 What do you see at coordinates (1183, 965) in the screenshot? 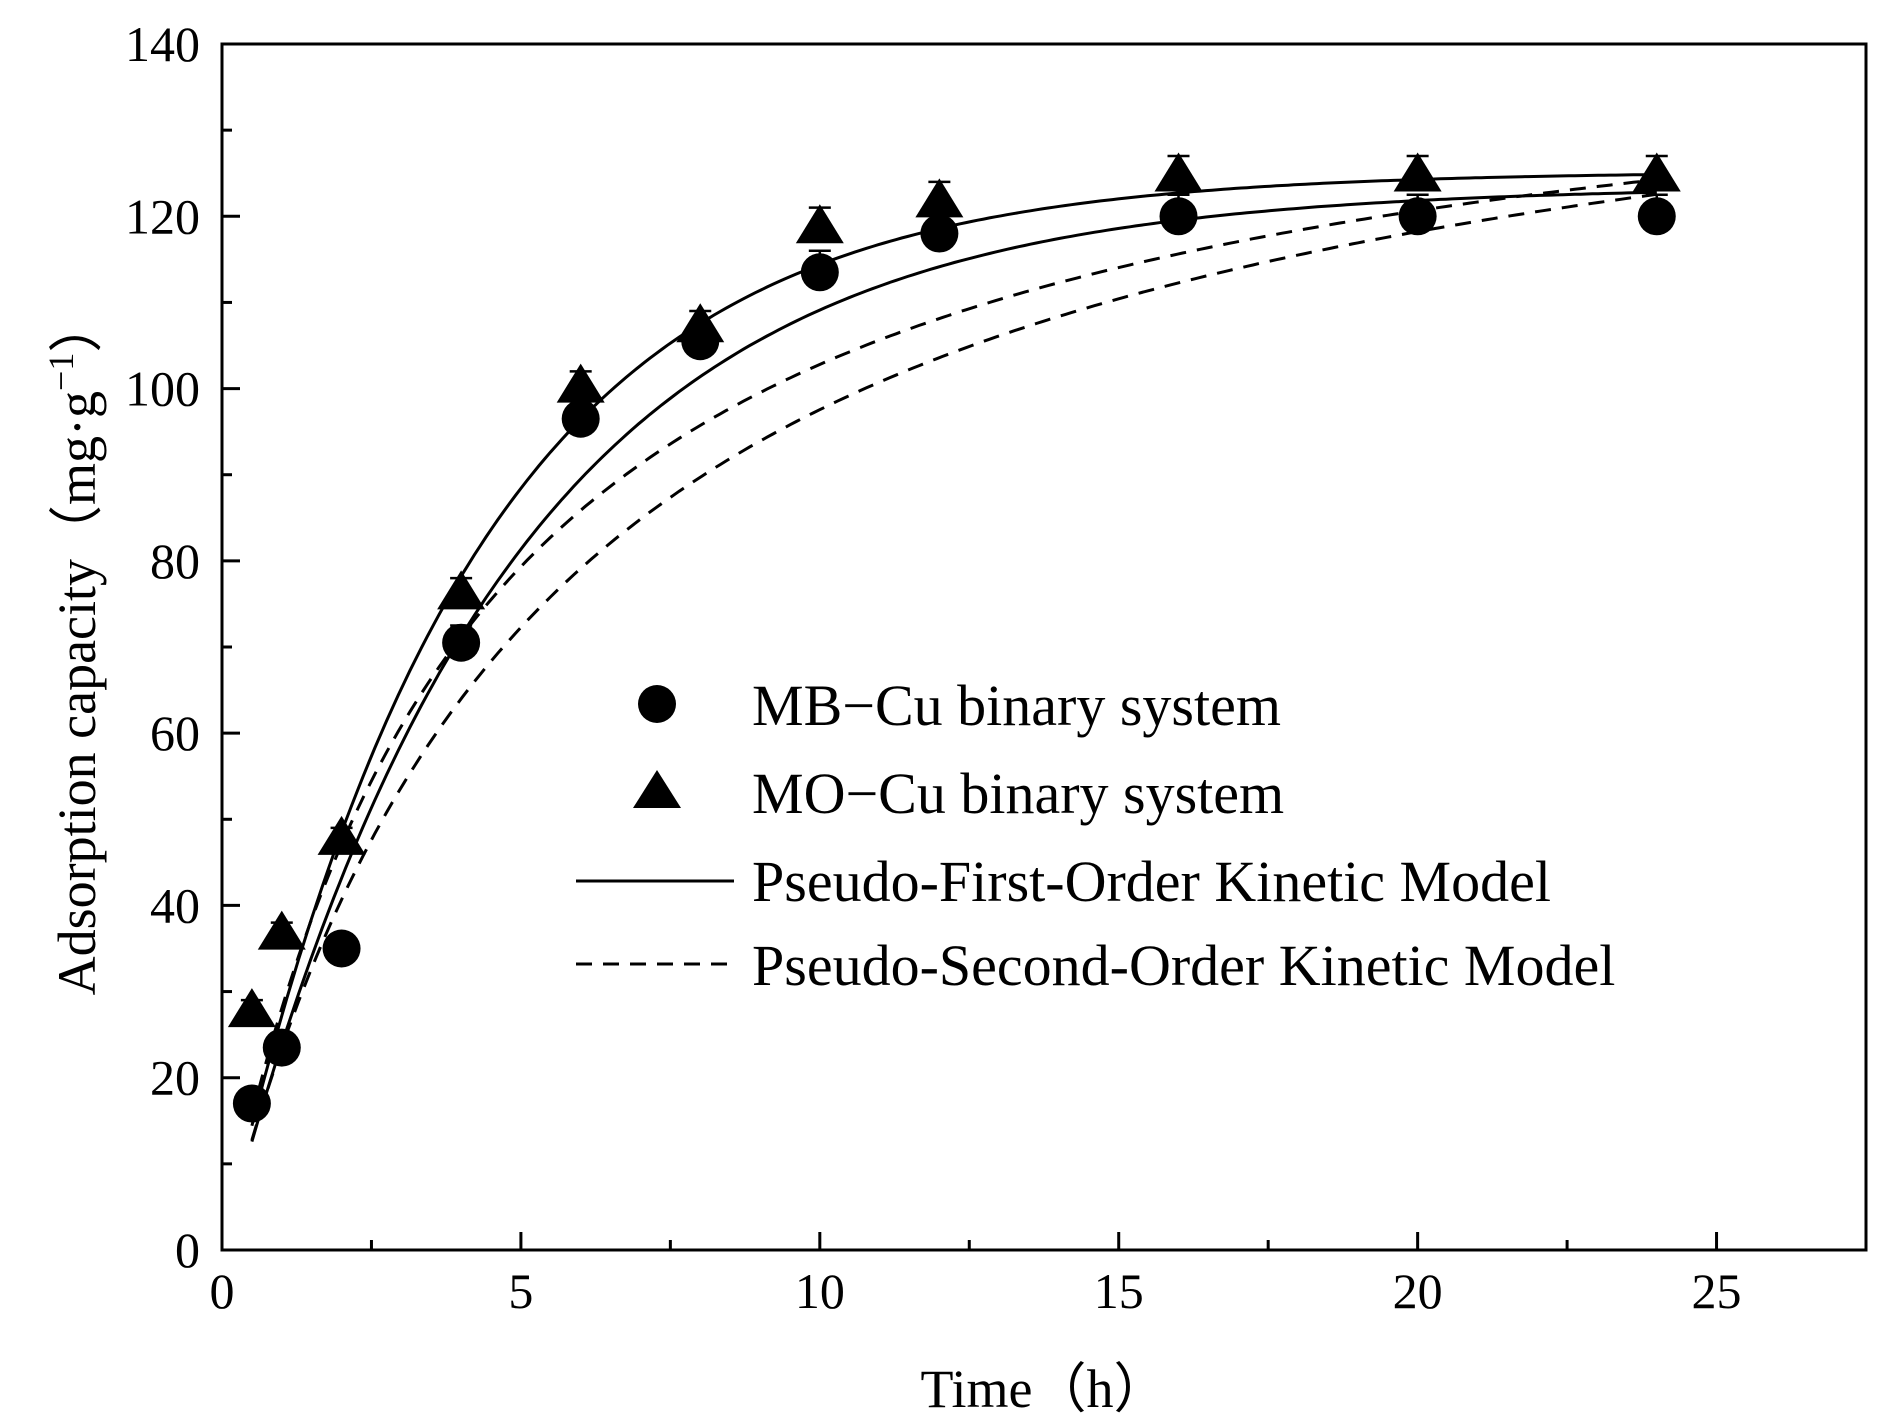
I see `legend-label-pso: Pseudo-Second-Order Kinetic Model` at bounding box center [1183, 965].